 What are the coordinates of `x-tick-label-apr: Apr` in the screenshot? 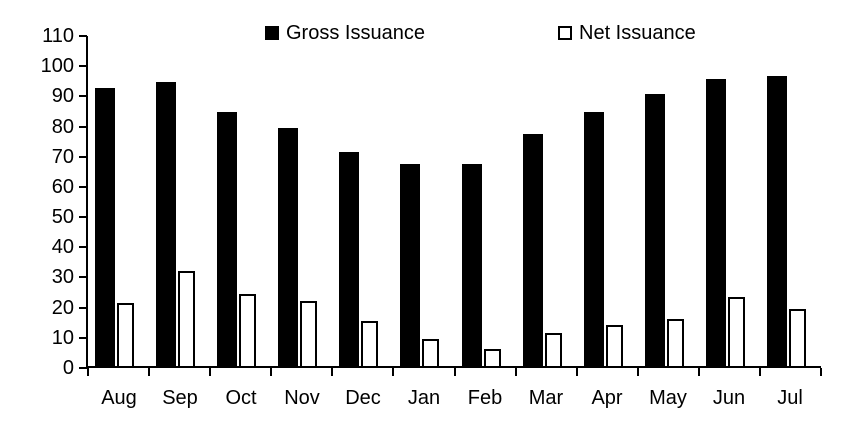 It's located at (607, 398).